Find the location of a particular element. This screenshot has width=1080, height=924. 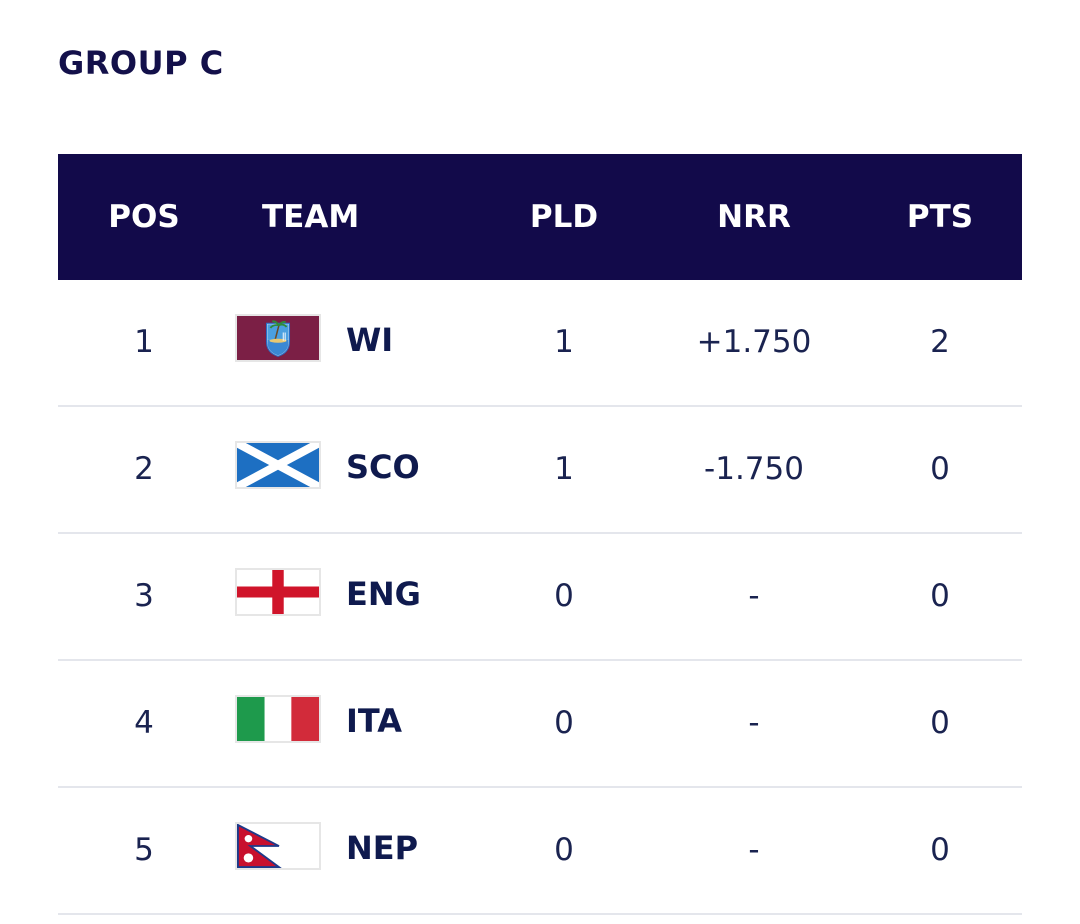

row-pos: 5 is located at coordinates (144, 850).